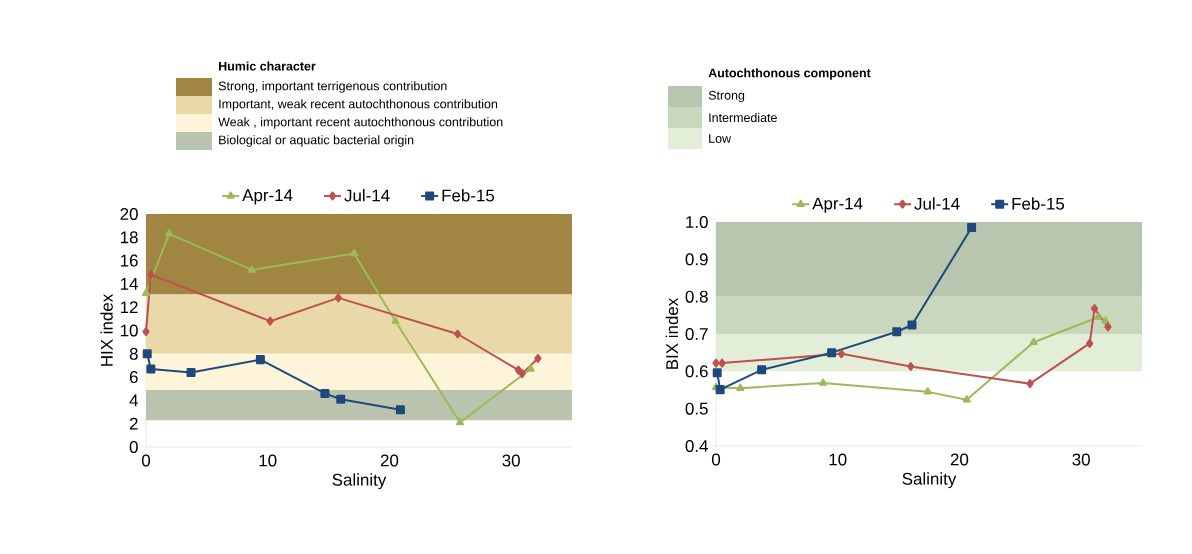  What do you see at coordinates (696, 446) in the screenshot?
I see `y-tick-label: 0.4` at bounding box center [696, 446].